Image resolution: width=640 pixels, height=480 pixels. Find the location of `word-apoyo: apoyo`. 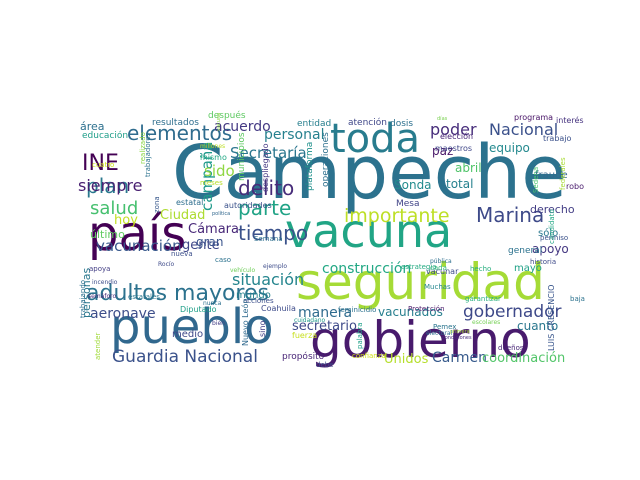

word-apoyo: apoyo is located at coordinates (550, 249).